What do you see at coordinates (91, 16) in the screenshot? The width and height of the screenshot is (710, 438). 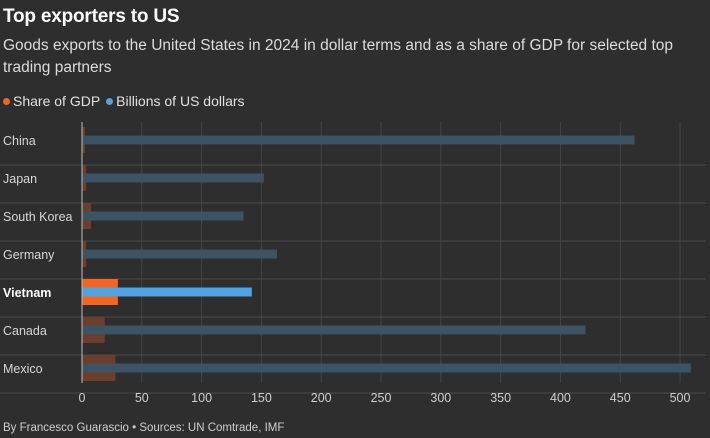 I see `chart-title: Top exporters to US` at bounding box center [91, 16].